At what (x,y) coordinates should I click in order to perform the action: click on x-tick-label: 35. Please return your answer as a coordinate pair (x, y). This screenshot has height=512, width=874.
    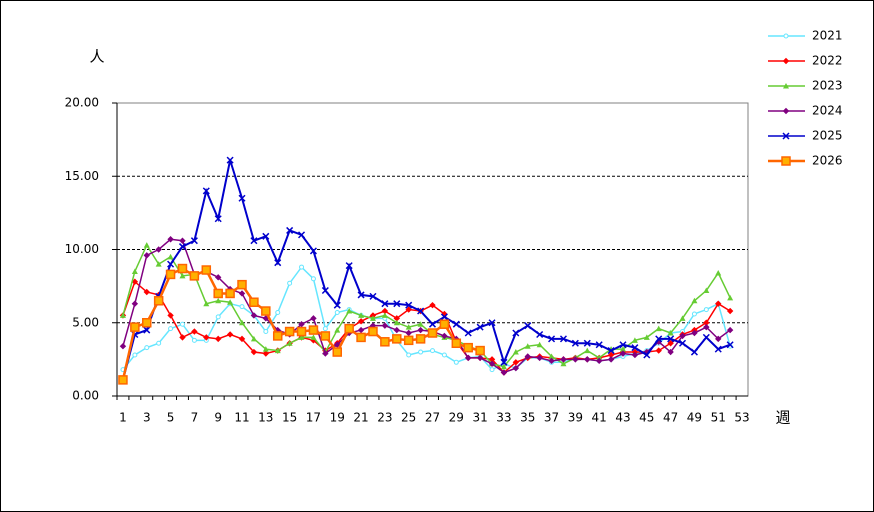
    Looking at the image, I should click on (527, 418).